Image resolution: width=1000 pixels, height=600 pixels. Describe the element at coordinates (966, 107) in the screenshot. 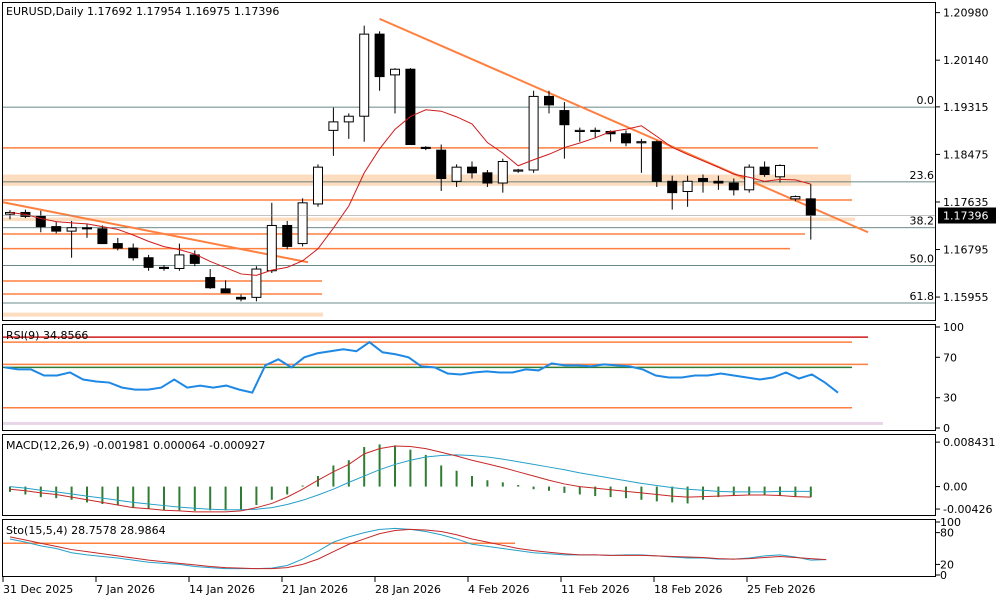

I see `y-tick-label: 1.19315` at that location.